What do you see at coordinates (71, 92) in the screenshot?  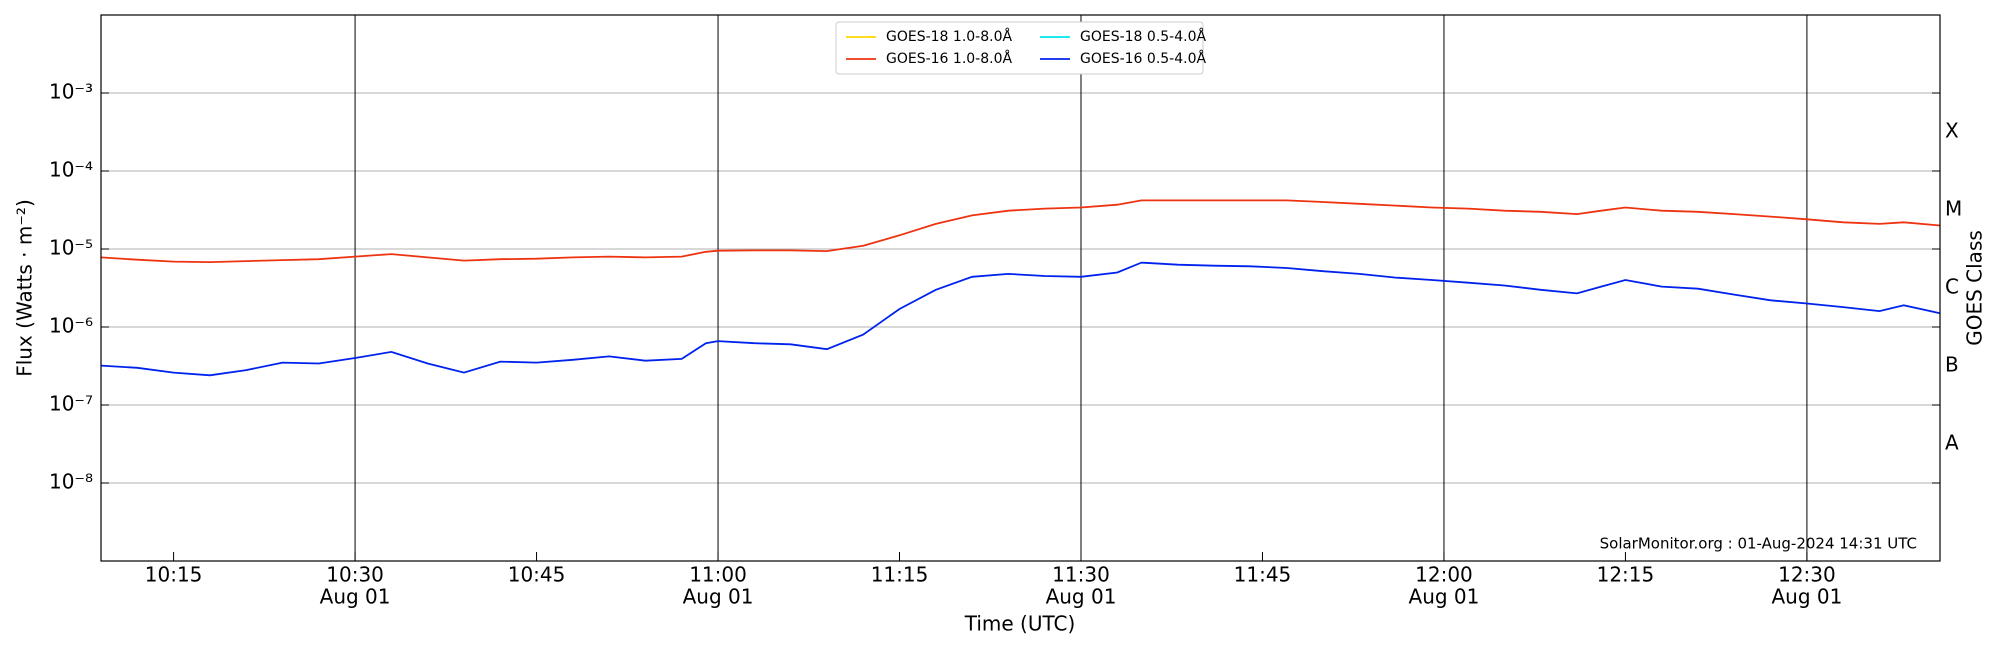 I see `y-tick-label: 10⁻³` at bounding box center [71, 92].